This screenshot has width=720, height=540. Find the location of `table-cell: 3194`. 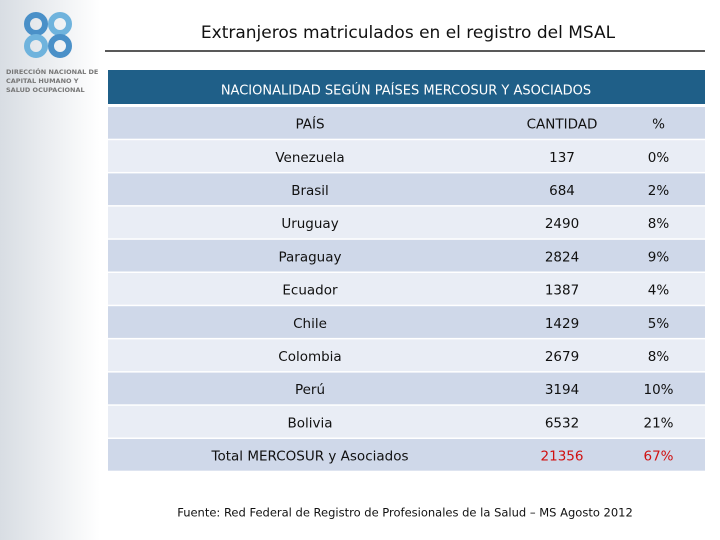

table-cell: 3194 is located at coordinates (562, 390).